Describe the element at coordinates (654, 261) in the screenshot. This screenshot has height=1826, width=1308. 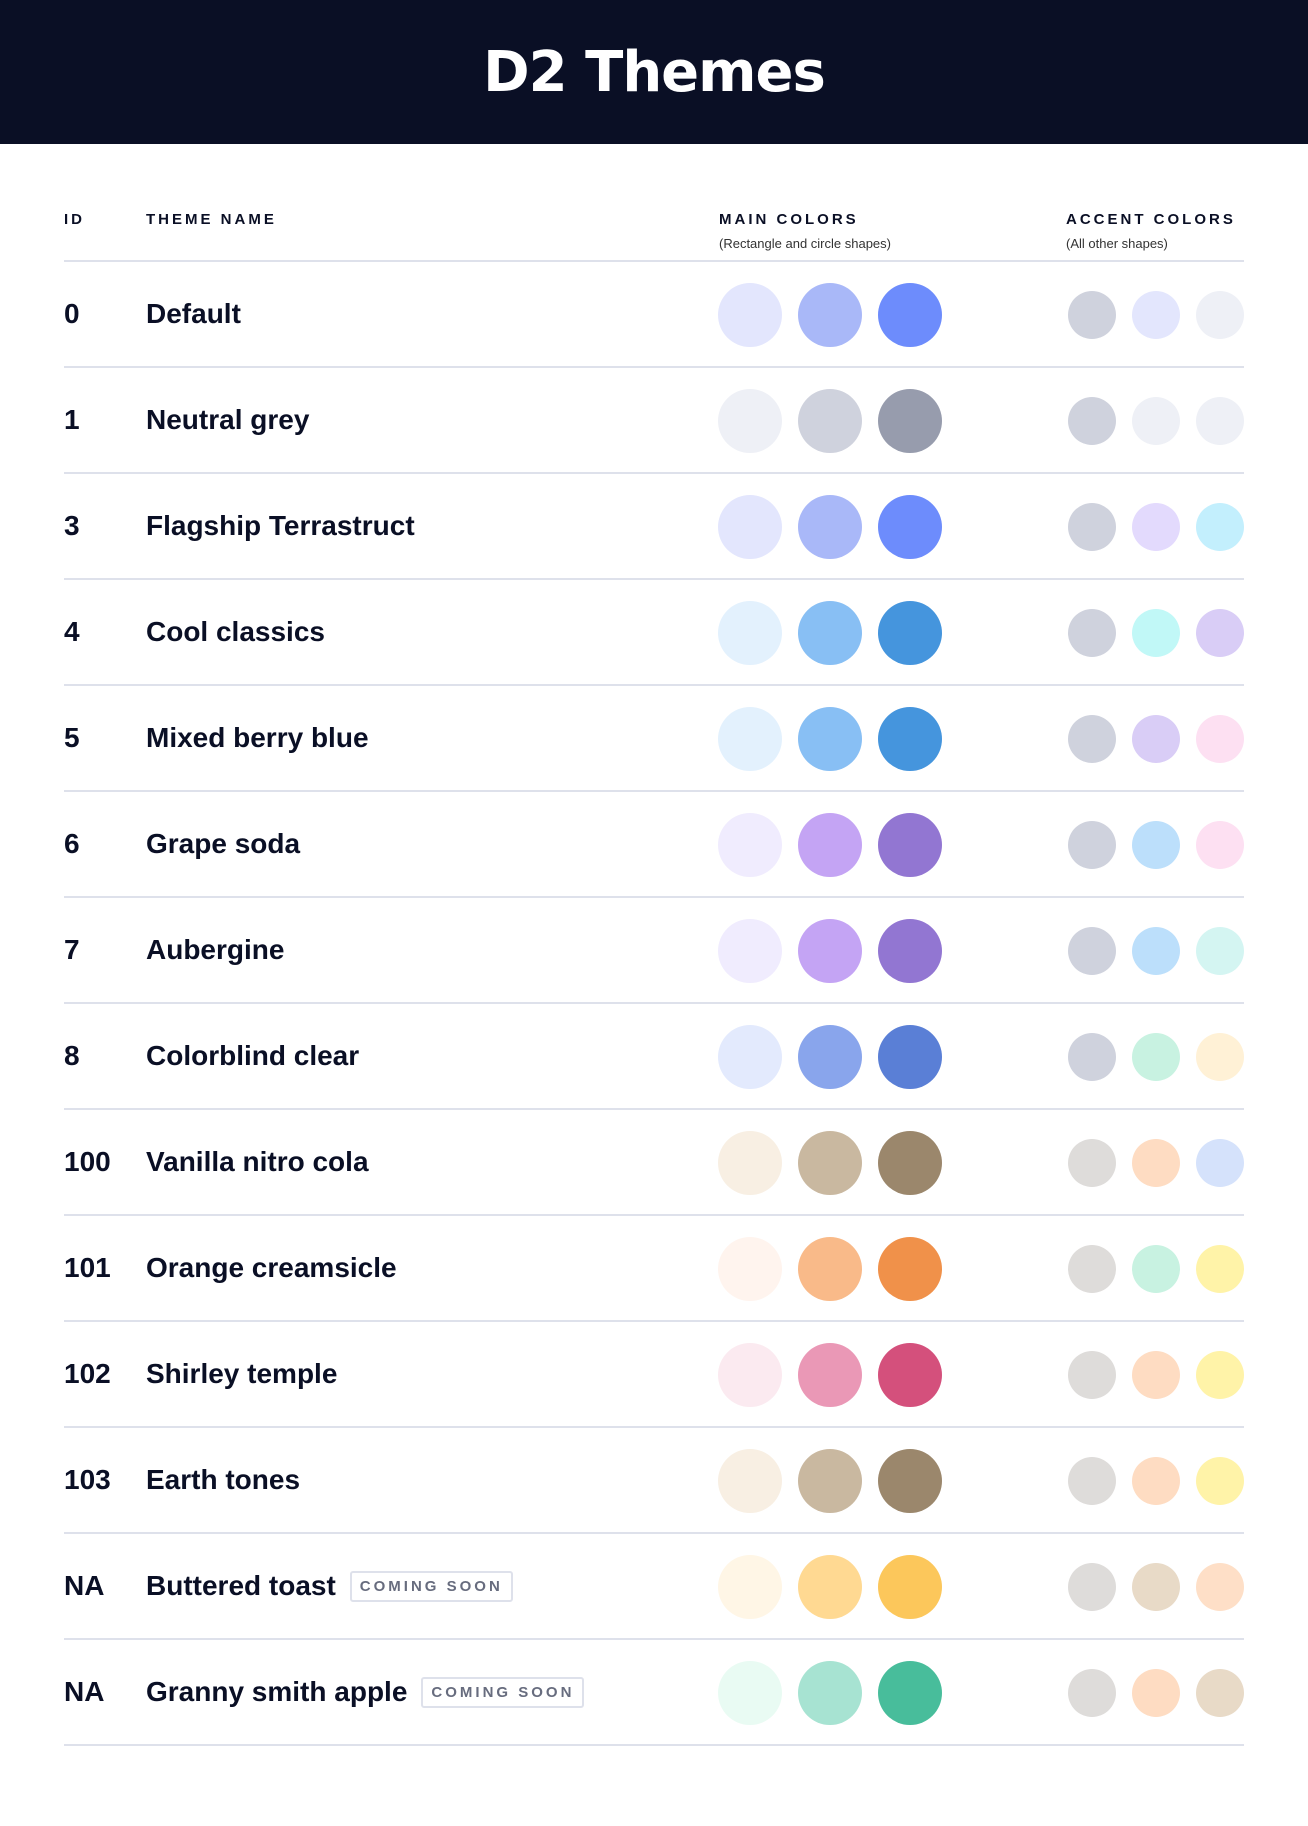
I see `header-divider` at that location.